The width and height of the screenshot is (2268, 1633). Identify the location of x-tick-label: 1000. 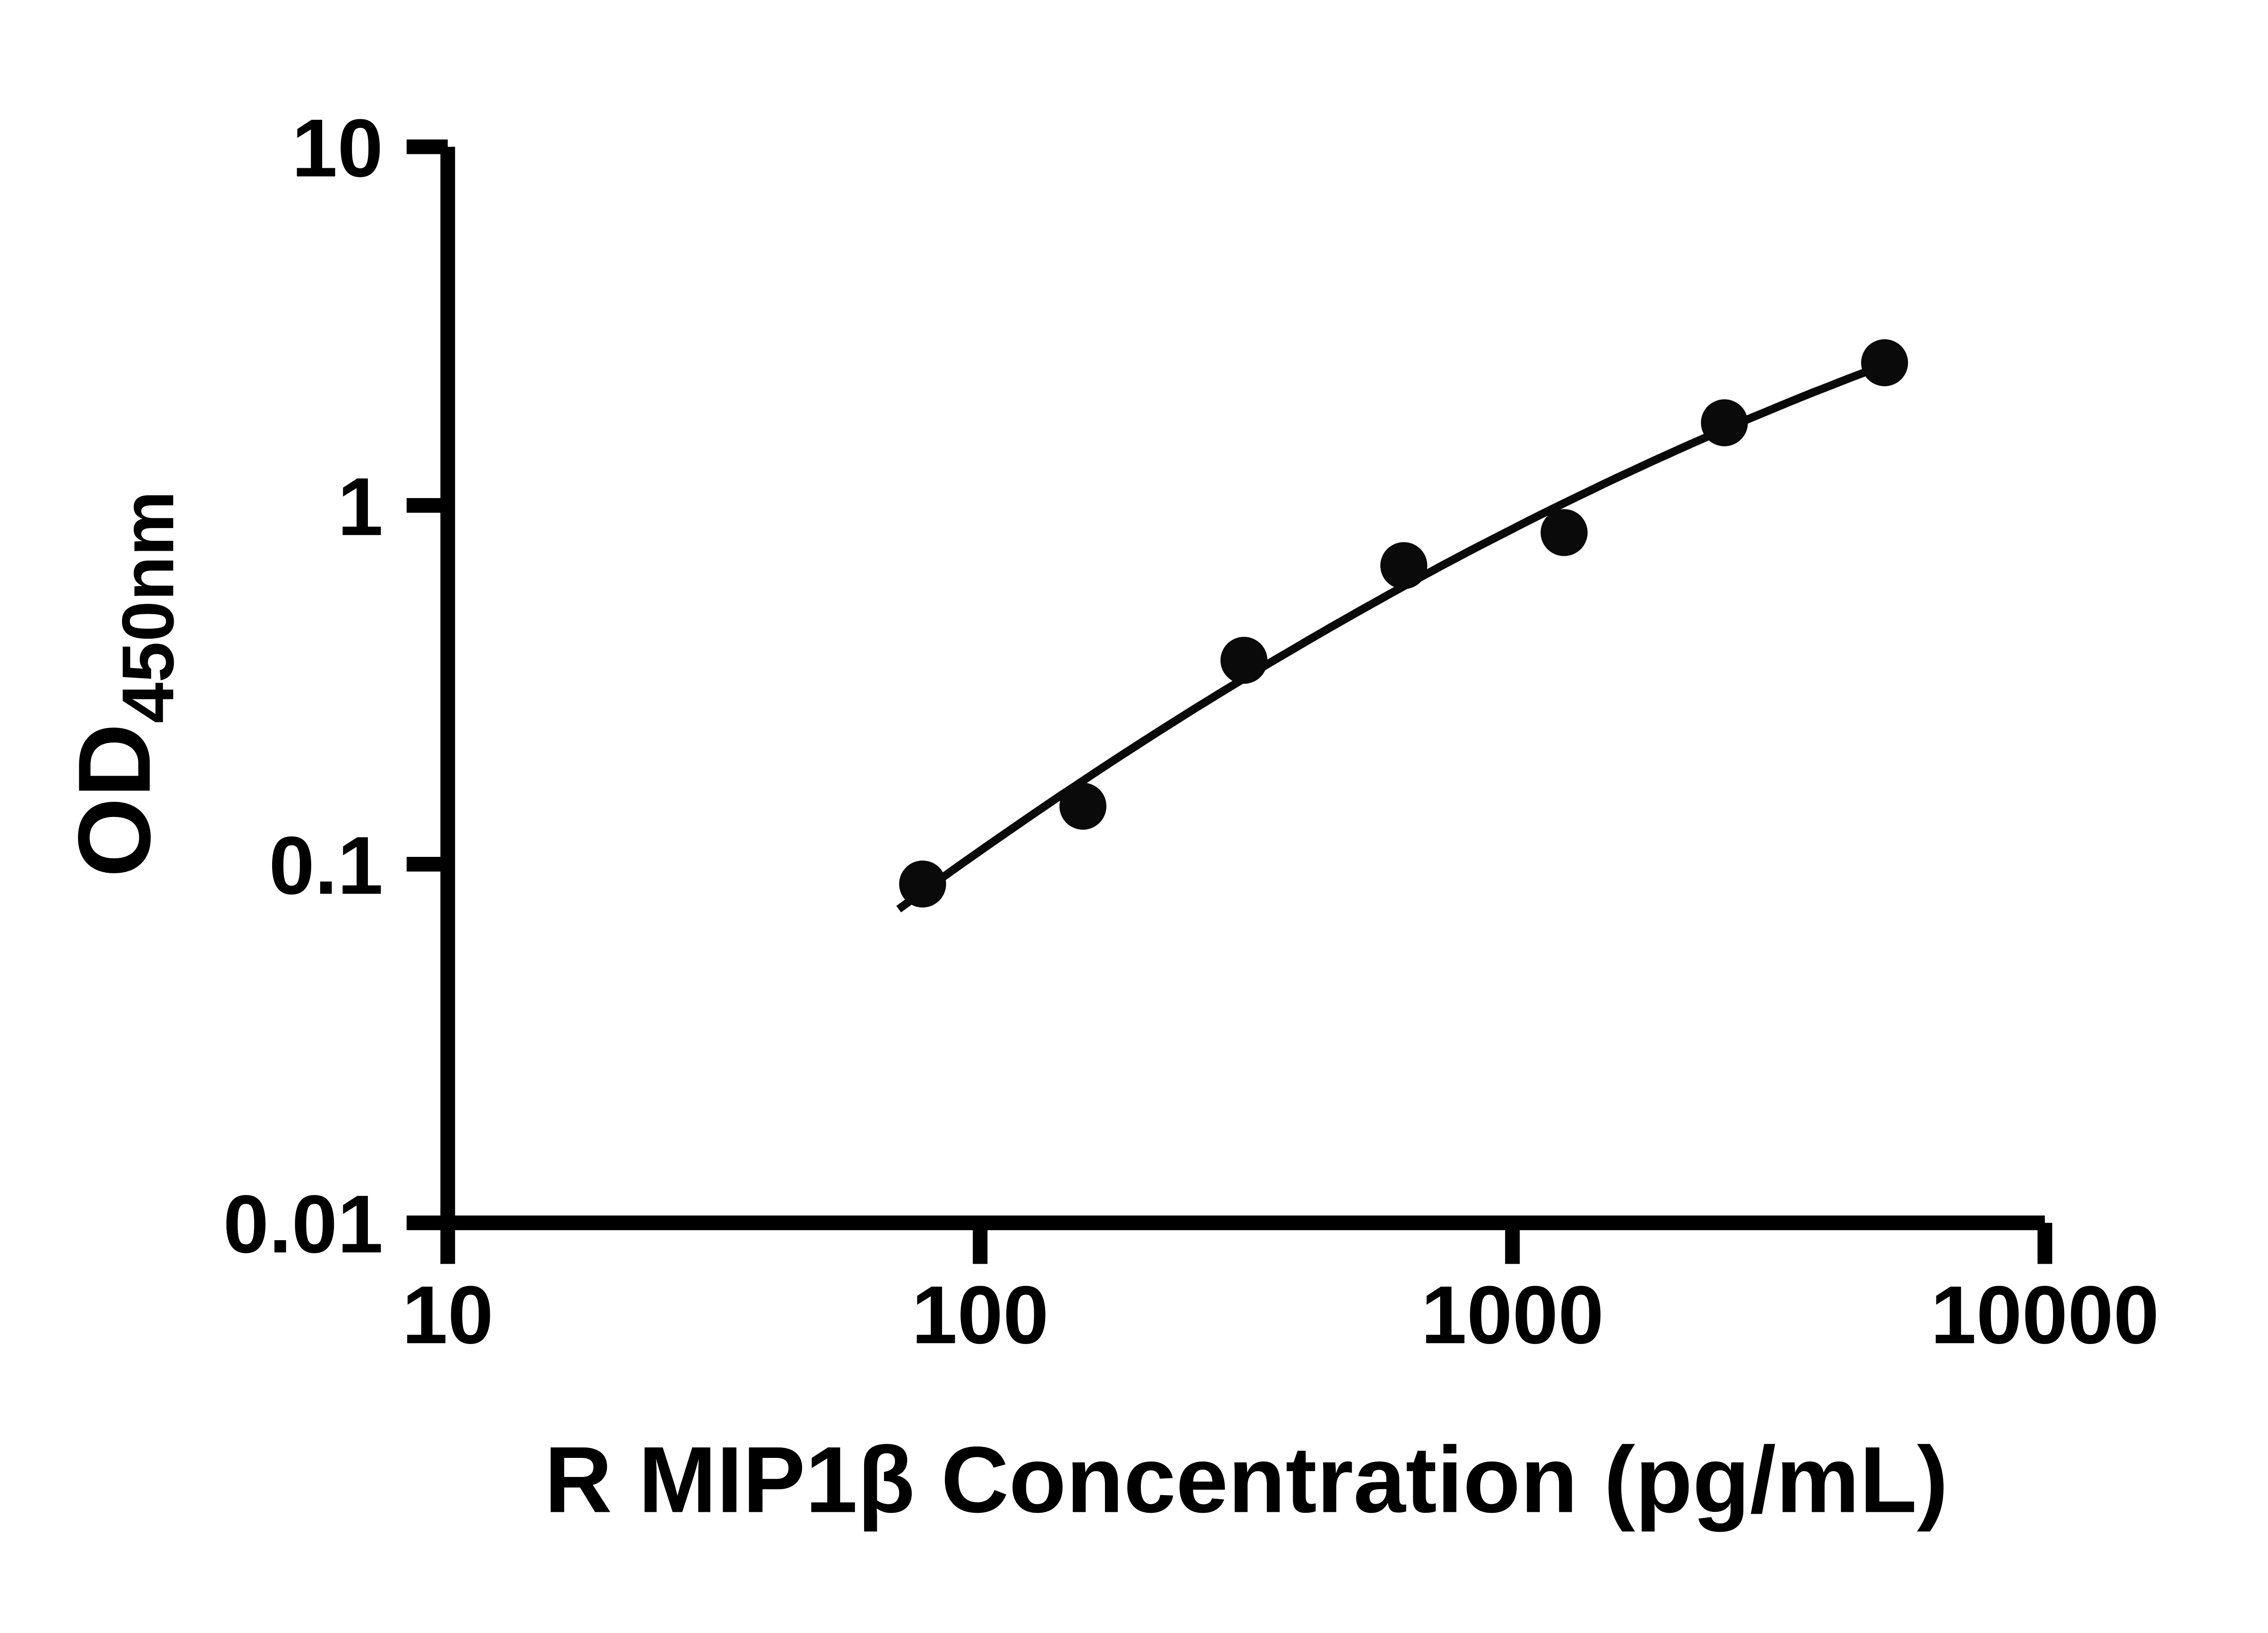
(1513, 1315).